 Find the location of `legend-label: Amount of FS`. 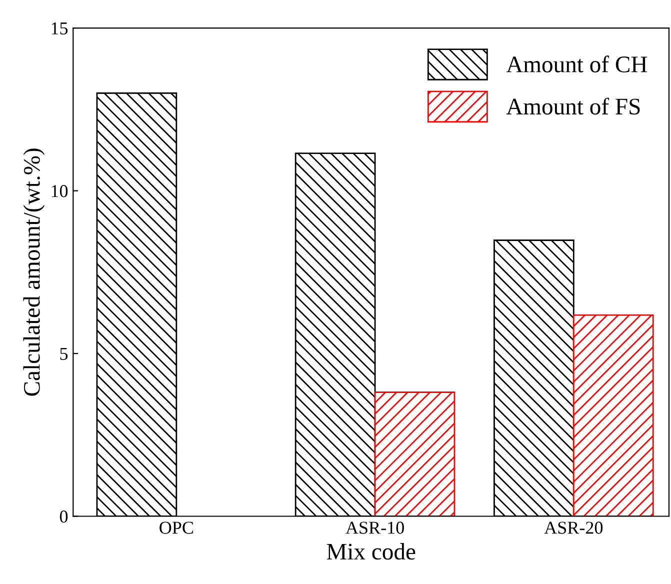

legend-label: Amount of FS is located at coordinates (573, 106).